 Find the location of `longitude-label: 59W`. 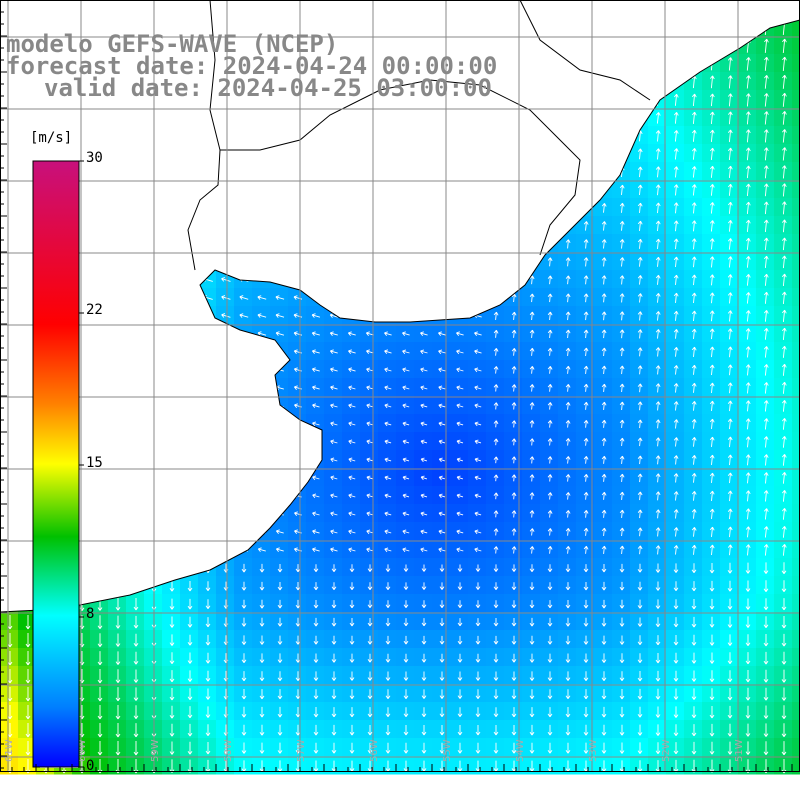

longitude-label: 59W is located at coordinates (155, 750).